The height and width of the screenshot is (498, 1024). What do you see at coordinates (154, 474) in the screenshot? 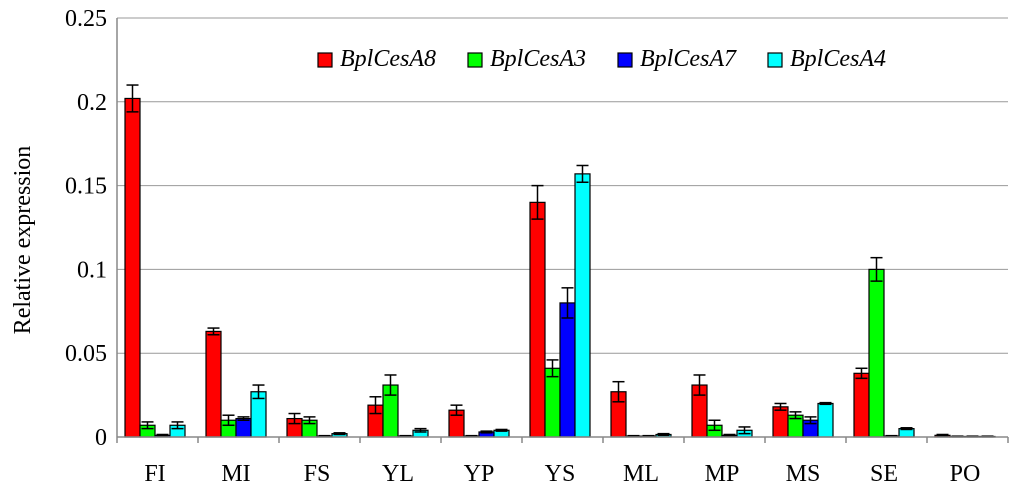
I see `x-tick-label: FI` at bounding box center [154, 474].